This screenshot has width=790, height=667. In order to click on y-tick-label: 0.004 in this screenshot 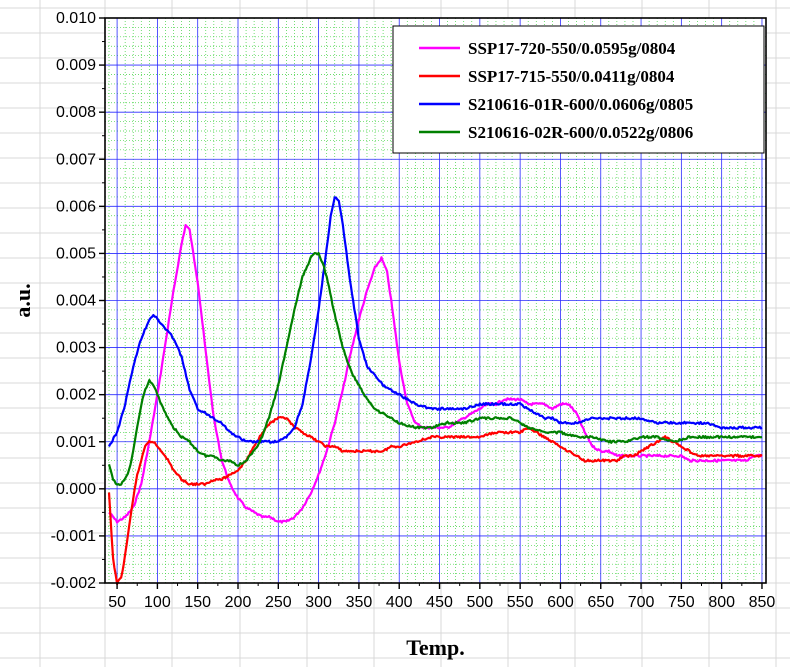, I will do `click(76, 301)`.